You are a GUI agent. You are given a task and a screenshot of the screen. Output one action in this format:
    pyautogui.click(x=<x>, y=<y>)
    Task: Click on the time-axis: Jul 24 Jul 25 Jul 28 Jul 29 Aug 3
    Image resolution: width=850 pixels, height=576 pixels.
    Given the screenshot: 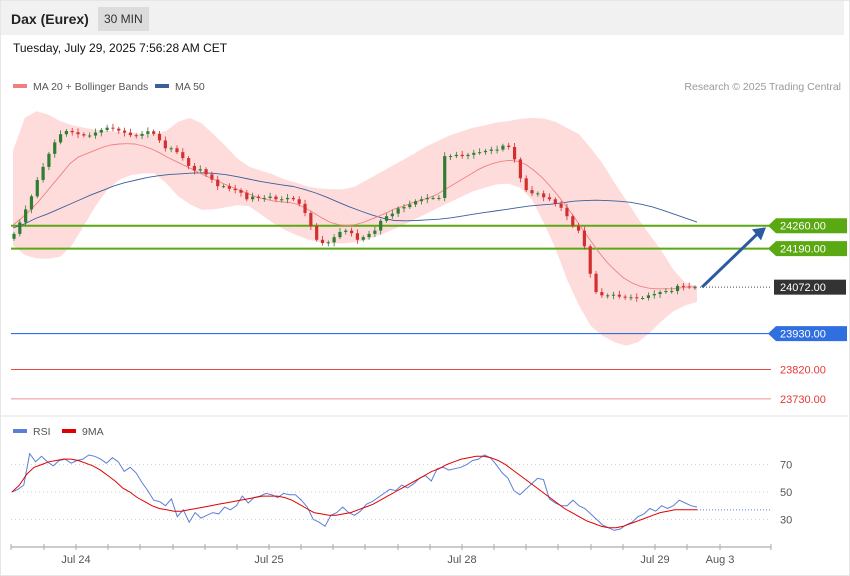 What is the action you would take?
    pyautogui.click(x=391, y=555)
    